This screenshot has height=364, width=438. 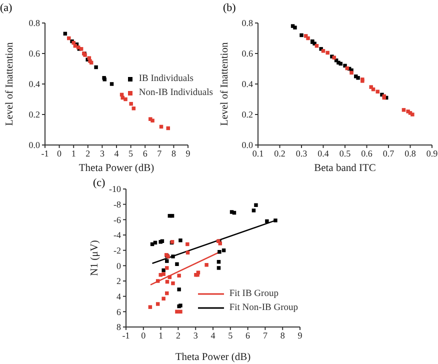 What do you see at coordinates (302, 153) in the screenshot?
I see `x-tick-label: 0.3` at bounding box center [302, 153].